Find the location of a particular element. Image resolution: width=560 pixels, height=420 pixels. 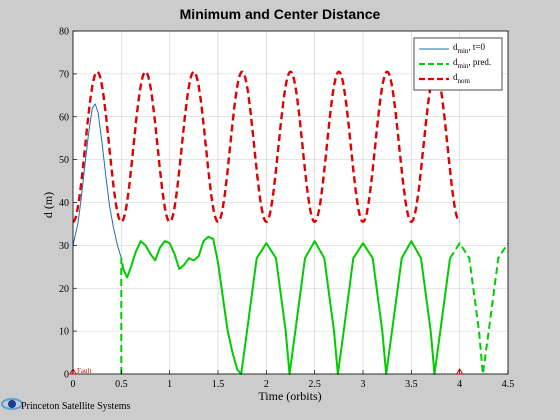

x-axis-label: Time (orbits) is located at coordinates (289, 396).